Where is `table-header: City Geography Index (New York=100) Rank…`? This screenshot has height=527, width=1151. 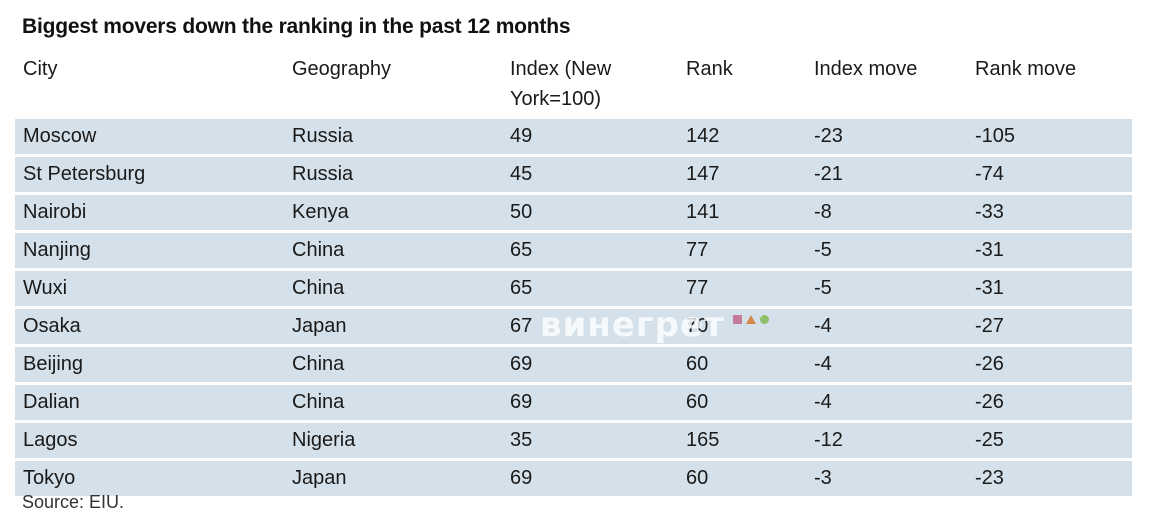
table-header: City Geography Index (New York=100) Rank… is located at coordinates (573, 84).